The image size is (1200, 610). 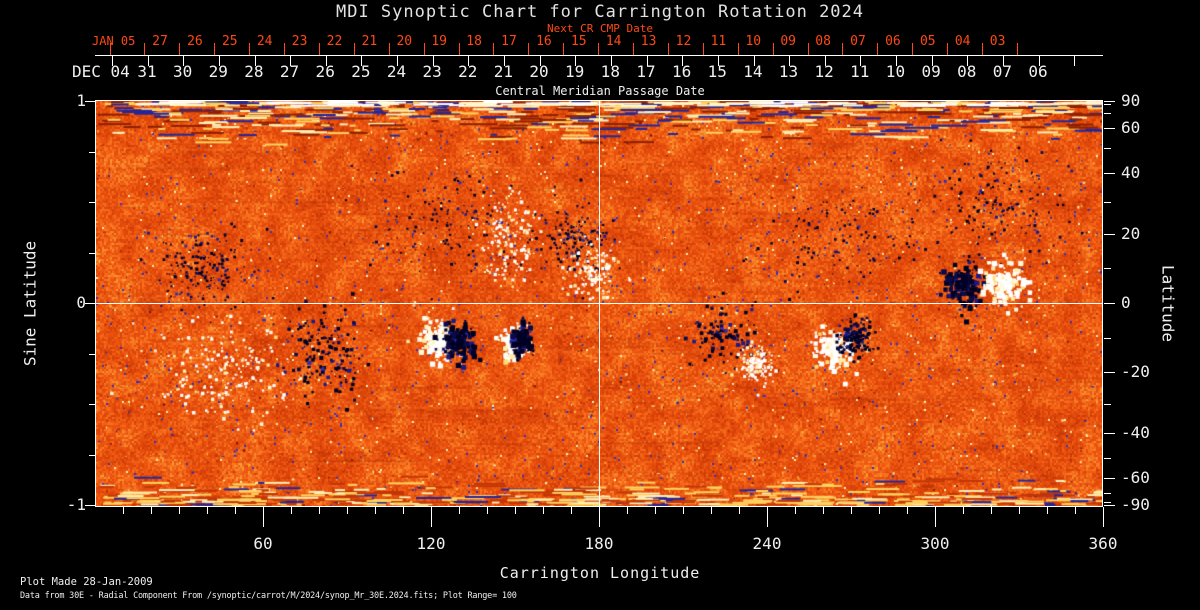 I want to click on jan-day-label: 17, so click(x=509, y=41).